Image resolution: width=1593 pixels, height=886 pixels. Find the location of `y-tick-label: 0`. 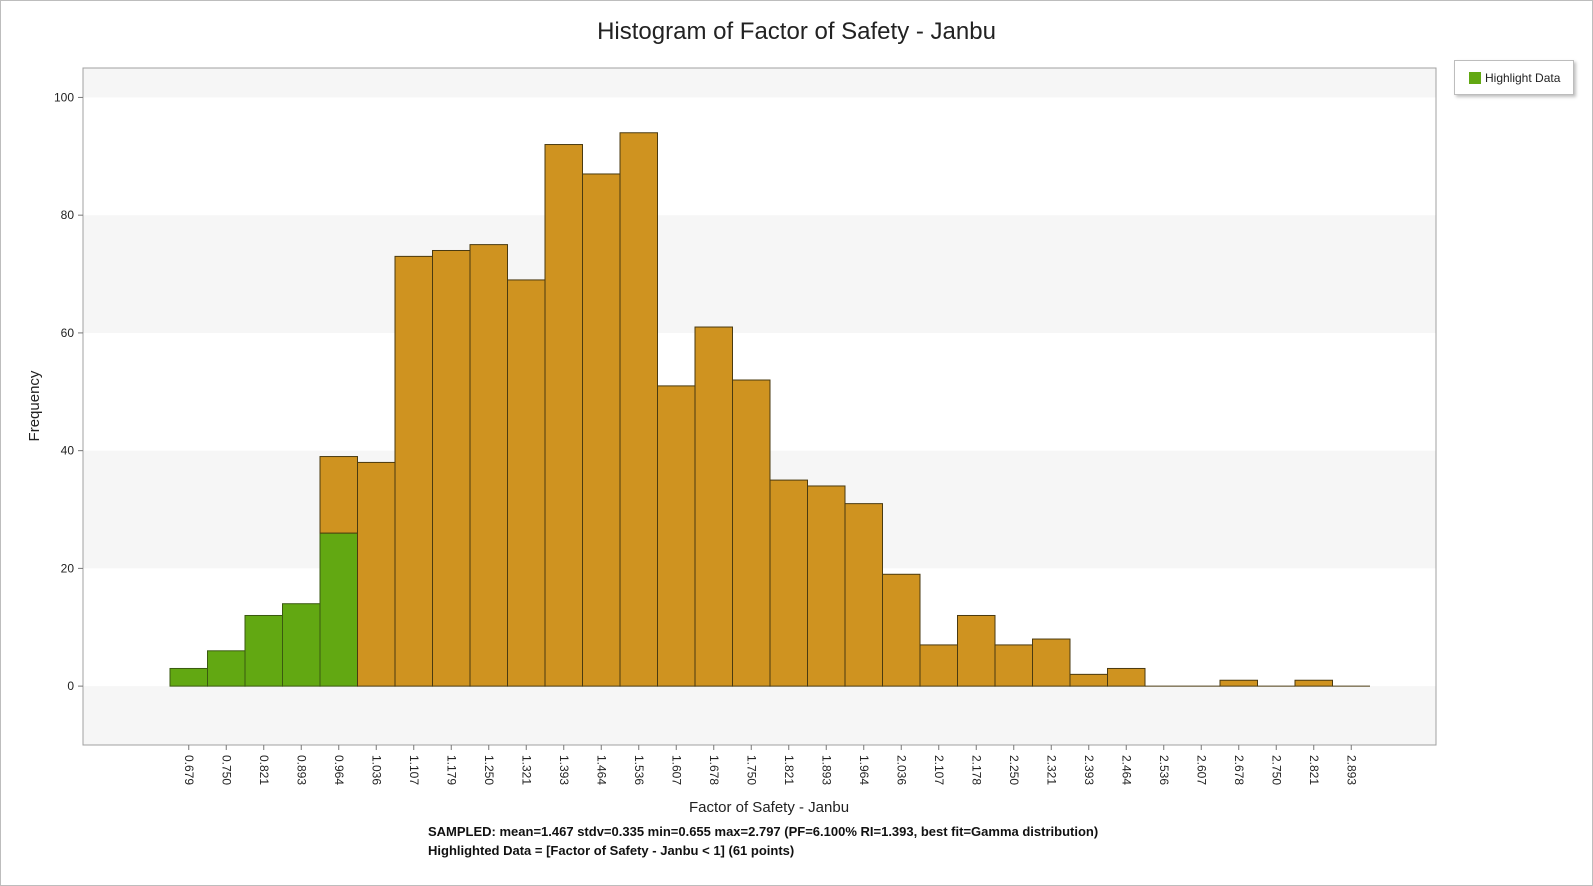

y-tick-label: 0 is located at coordinates (70, 686).